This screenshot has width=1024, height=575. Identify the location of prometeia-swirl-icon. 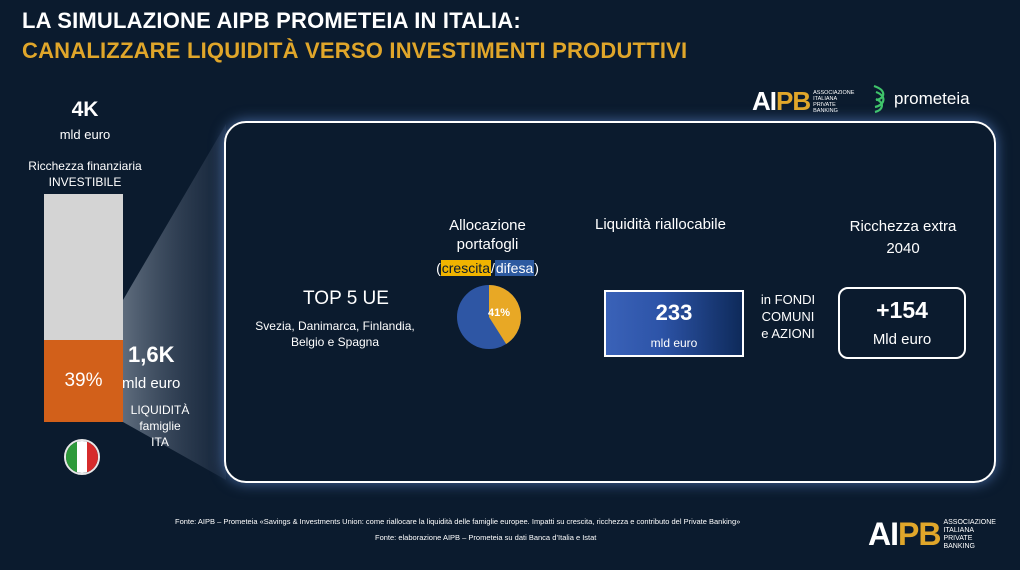
(879, 99).